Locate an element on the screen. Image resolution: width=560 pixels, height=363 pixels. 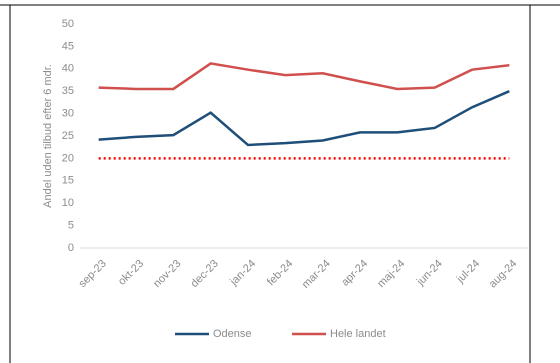
y-tick-label: 25 is located at coordinates (68, 136).